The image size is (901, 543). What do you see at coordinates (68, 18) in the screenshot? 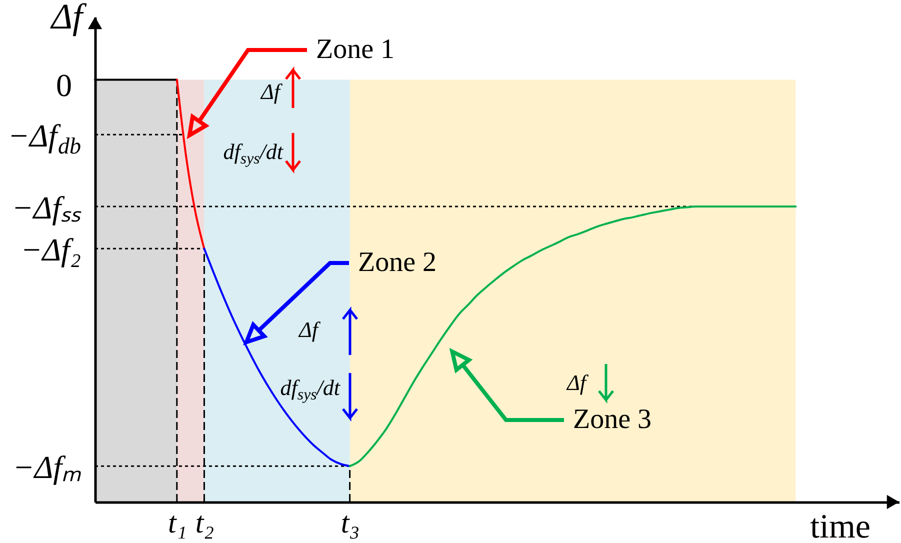
I see `y-axis-title: Δf` at bounding box center [68, 18].